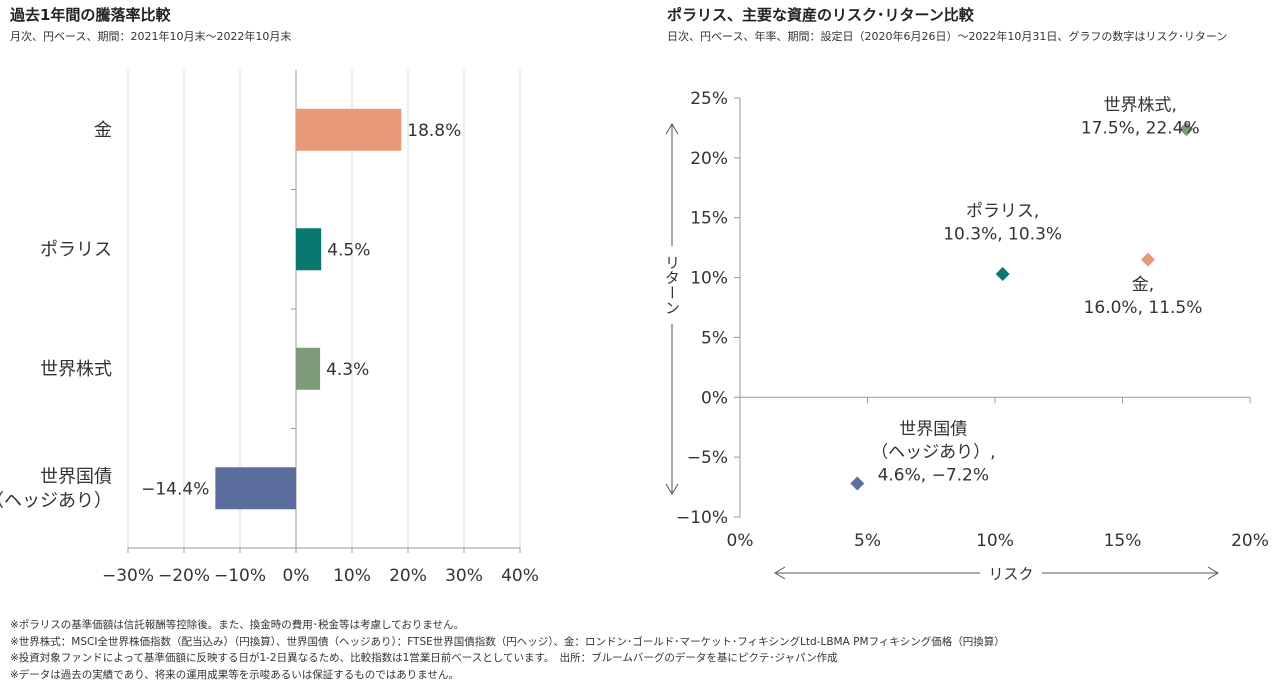 This screenshot has width=1280, height=686. I want to click on data-label: 4.3%, so click(347, 370).